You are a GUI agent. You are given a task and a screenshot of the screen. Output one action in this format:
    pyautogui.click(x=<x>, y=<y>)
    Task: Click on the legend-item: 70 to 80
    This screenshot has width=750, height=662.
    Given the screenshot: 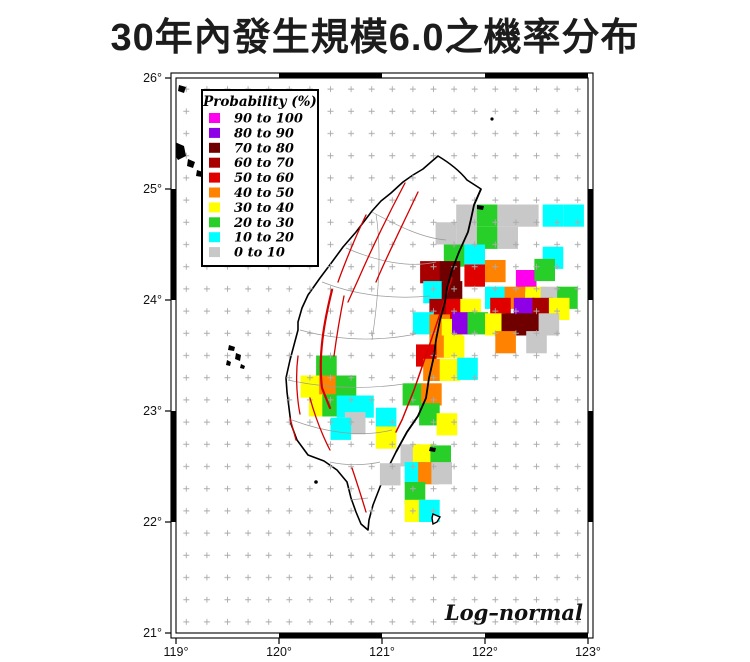 What is the action you would take?
    pyautogui.click(x=251, y=148)
    